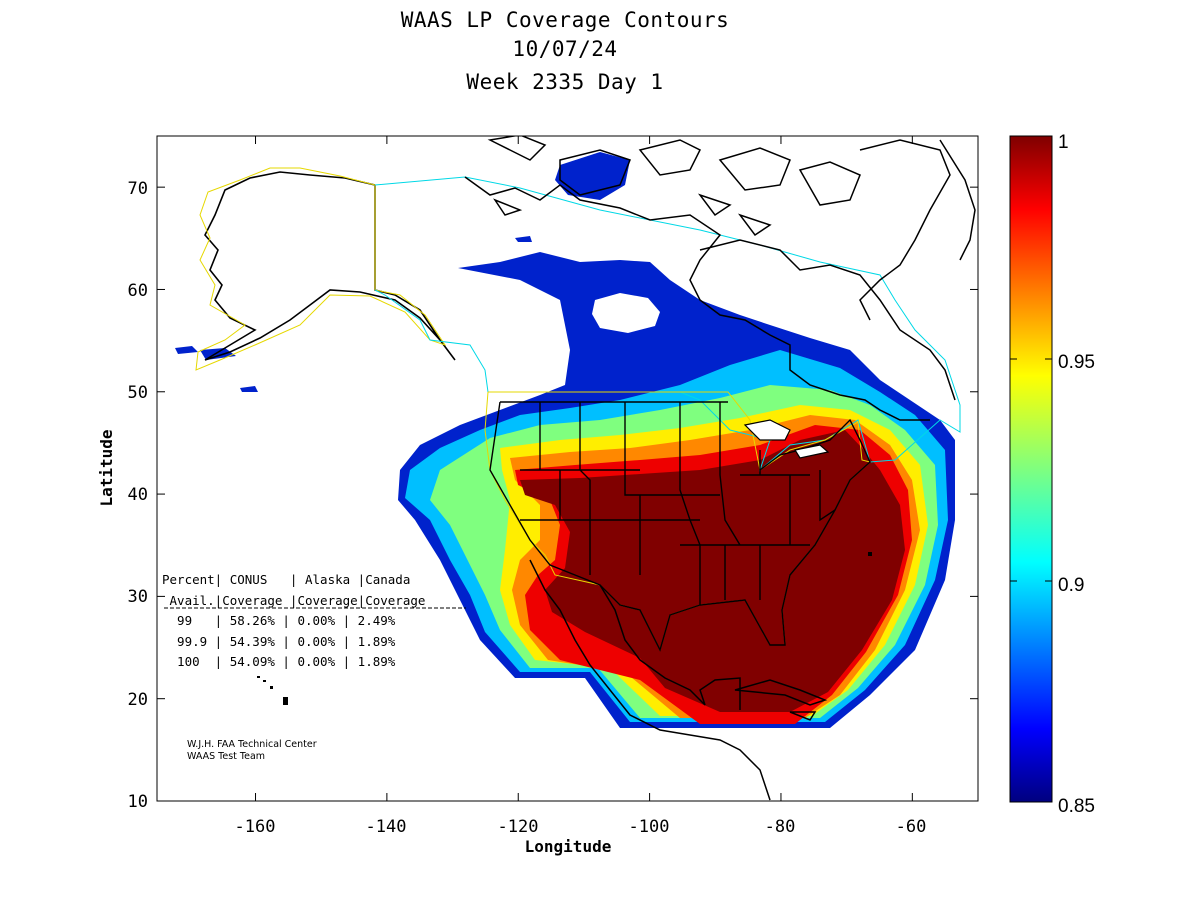 This screenshot has width=1200, height=900. I want to click on y-tick-label: 60, so click(138, 291).